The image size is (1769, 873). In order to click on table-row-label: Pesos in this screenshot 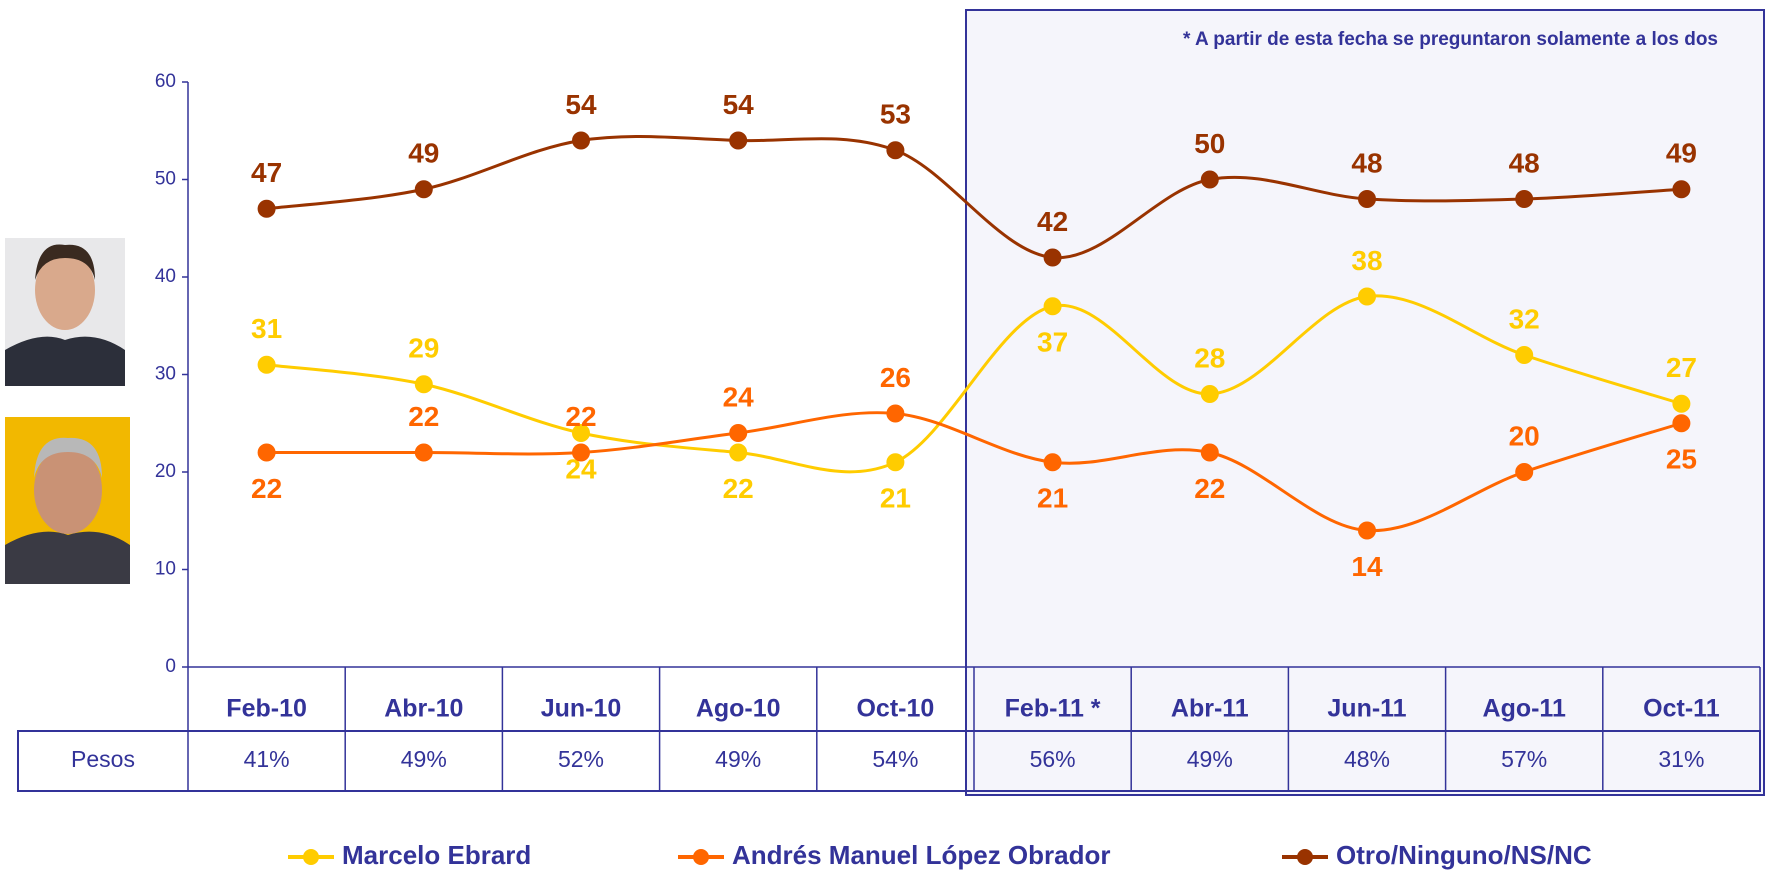, I will do `click(103, 759)`.